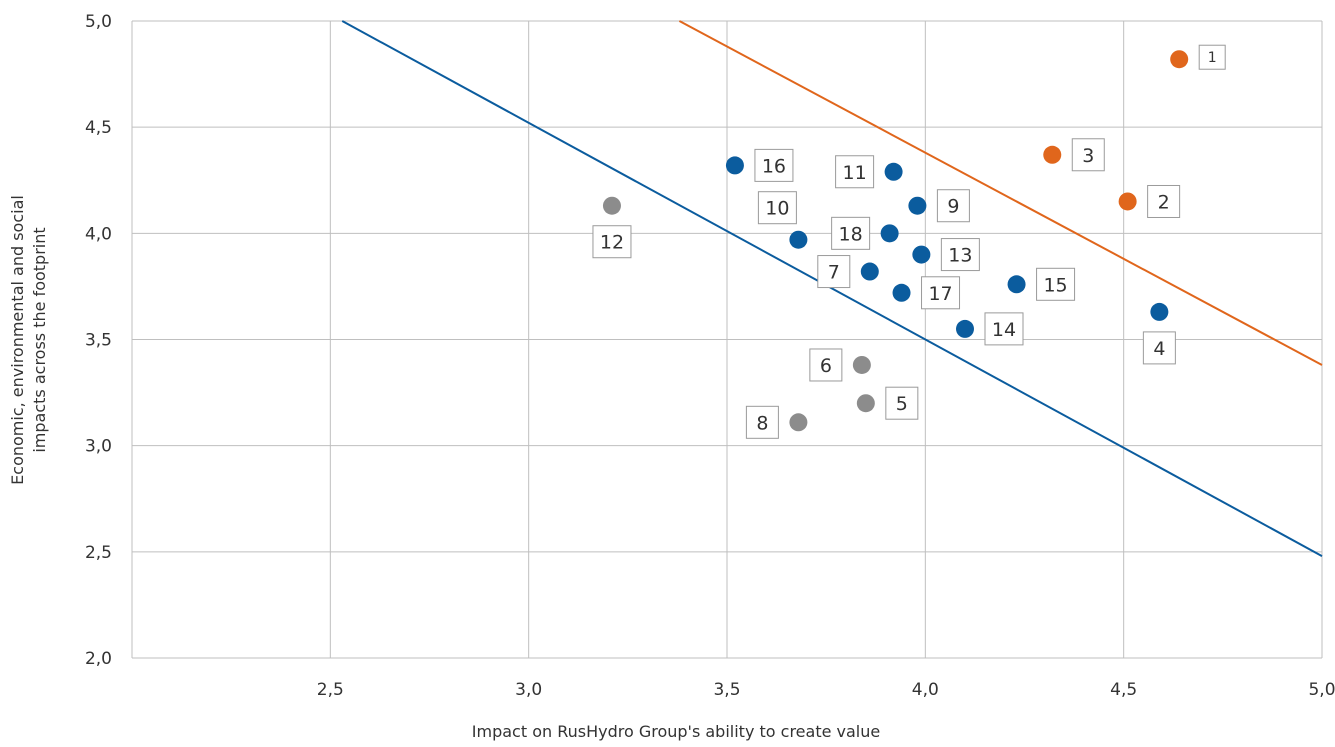 This screenshot has width=1335, height=747. I want to click on y-tick-label: 3,0, so click(98, 447).